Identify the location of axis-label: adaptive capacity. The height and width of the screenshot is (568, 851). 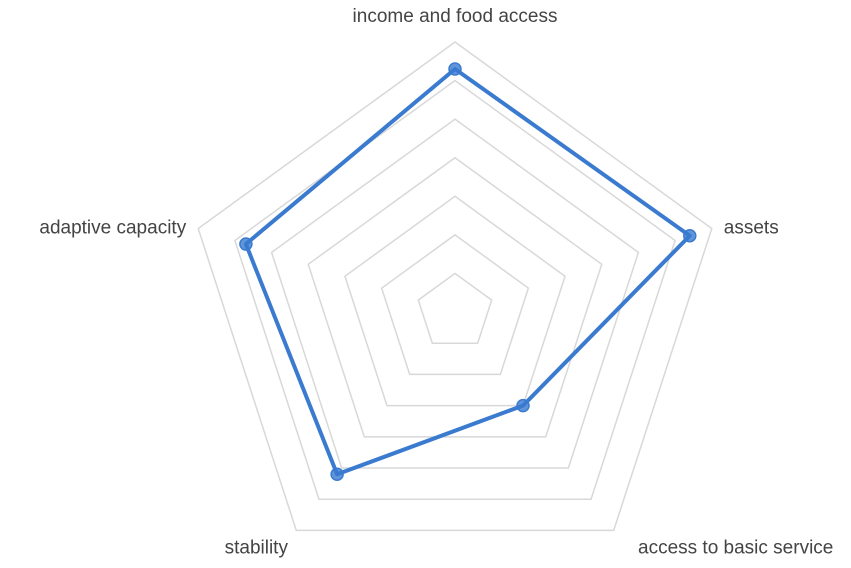
(112, 228).